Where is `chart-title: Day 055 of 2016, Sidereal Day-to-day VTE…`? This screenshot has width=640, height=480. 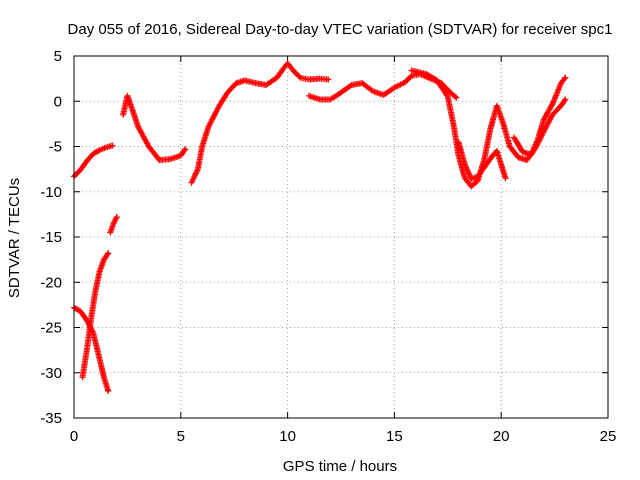 chart-title: Day 055 of 2016, Sidereal Day-to-day VTE… is located at coordinates (340, 29).